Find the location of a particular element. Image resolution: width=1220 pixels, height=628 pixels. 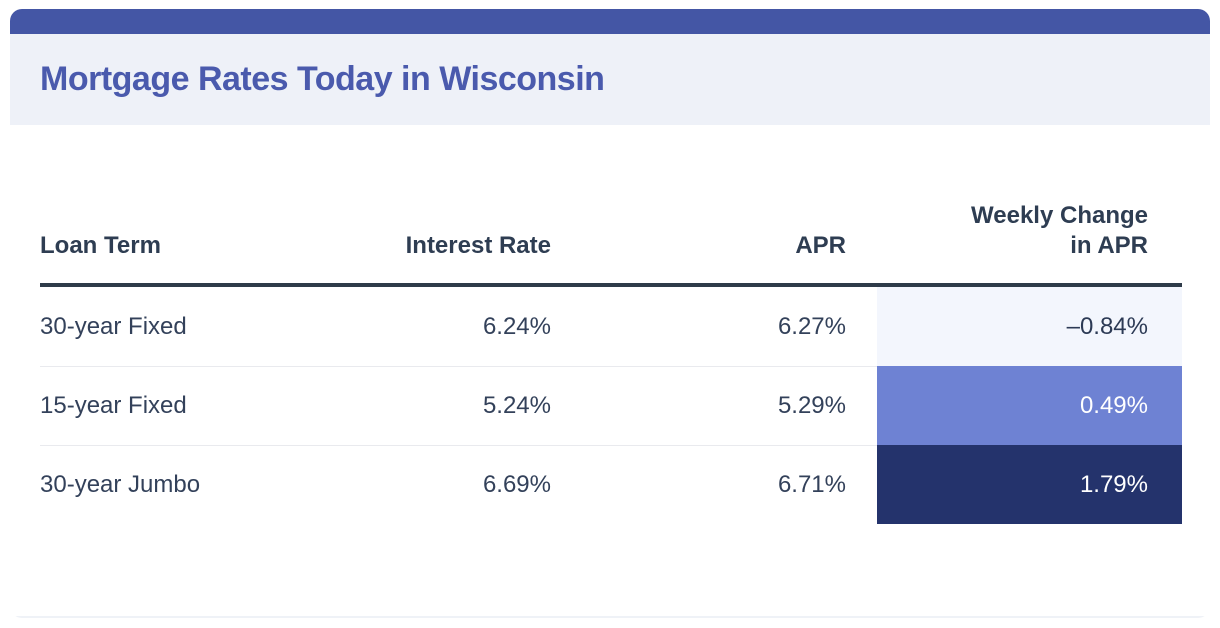

column-header-loan-term: Loan Term is located at coordinates (100, 245).